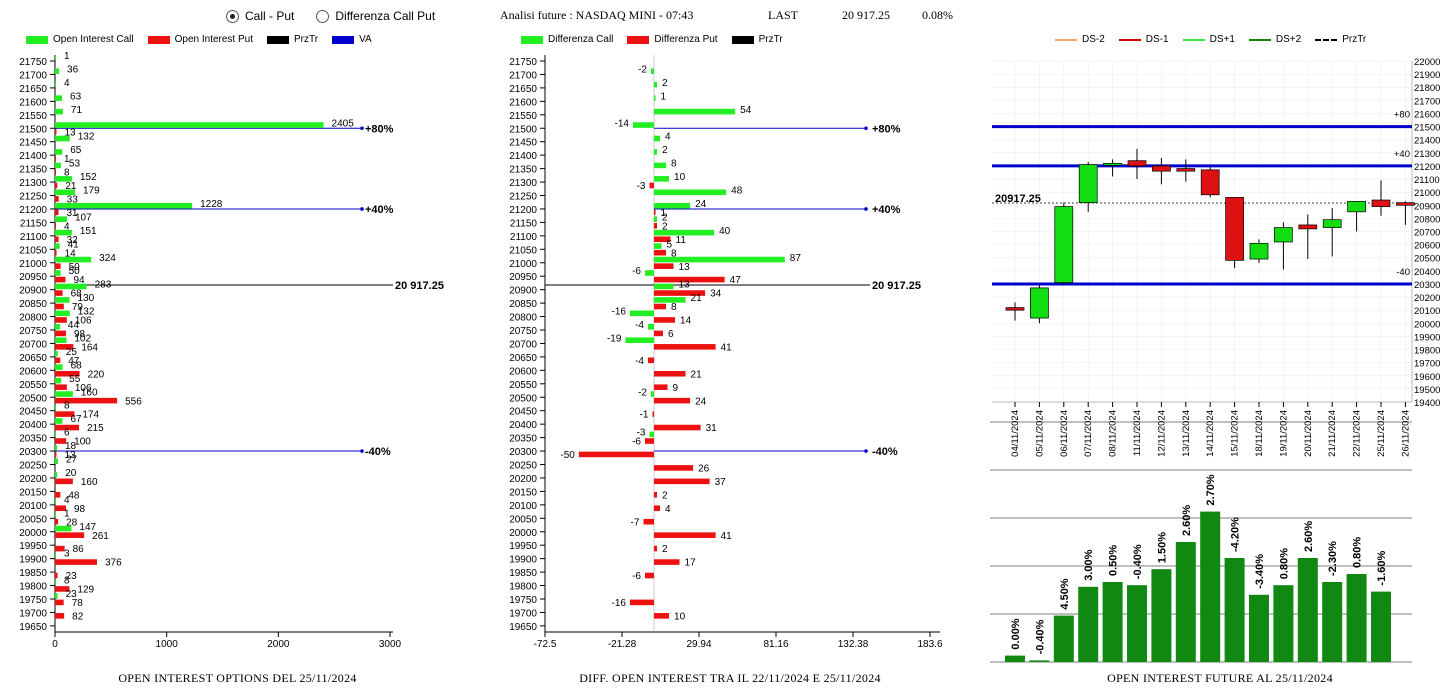  Describe the element at coordinates (737, 191) in the screenshot. I see `call-diff-value-label: 48` at that location.